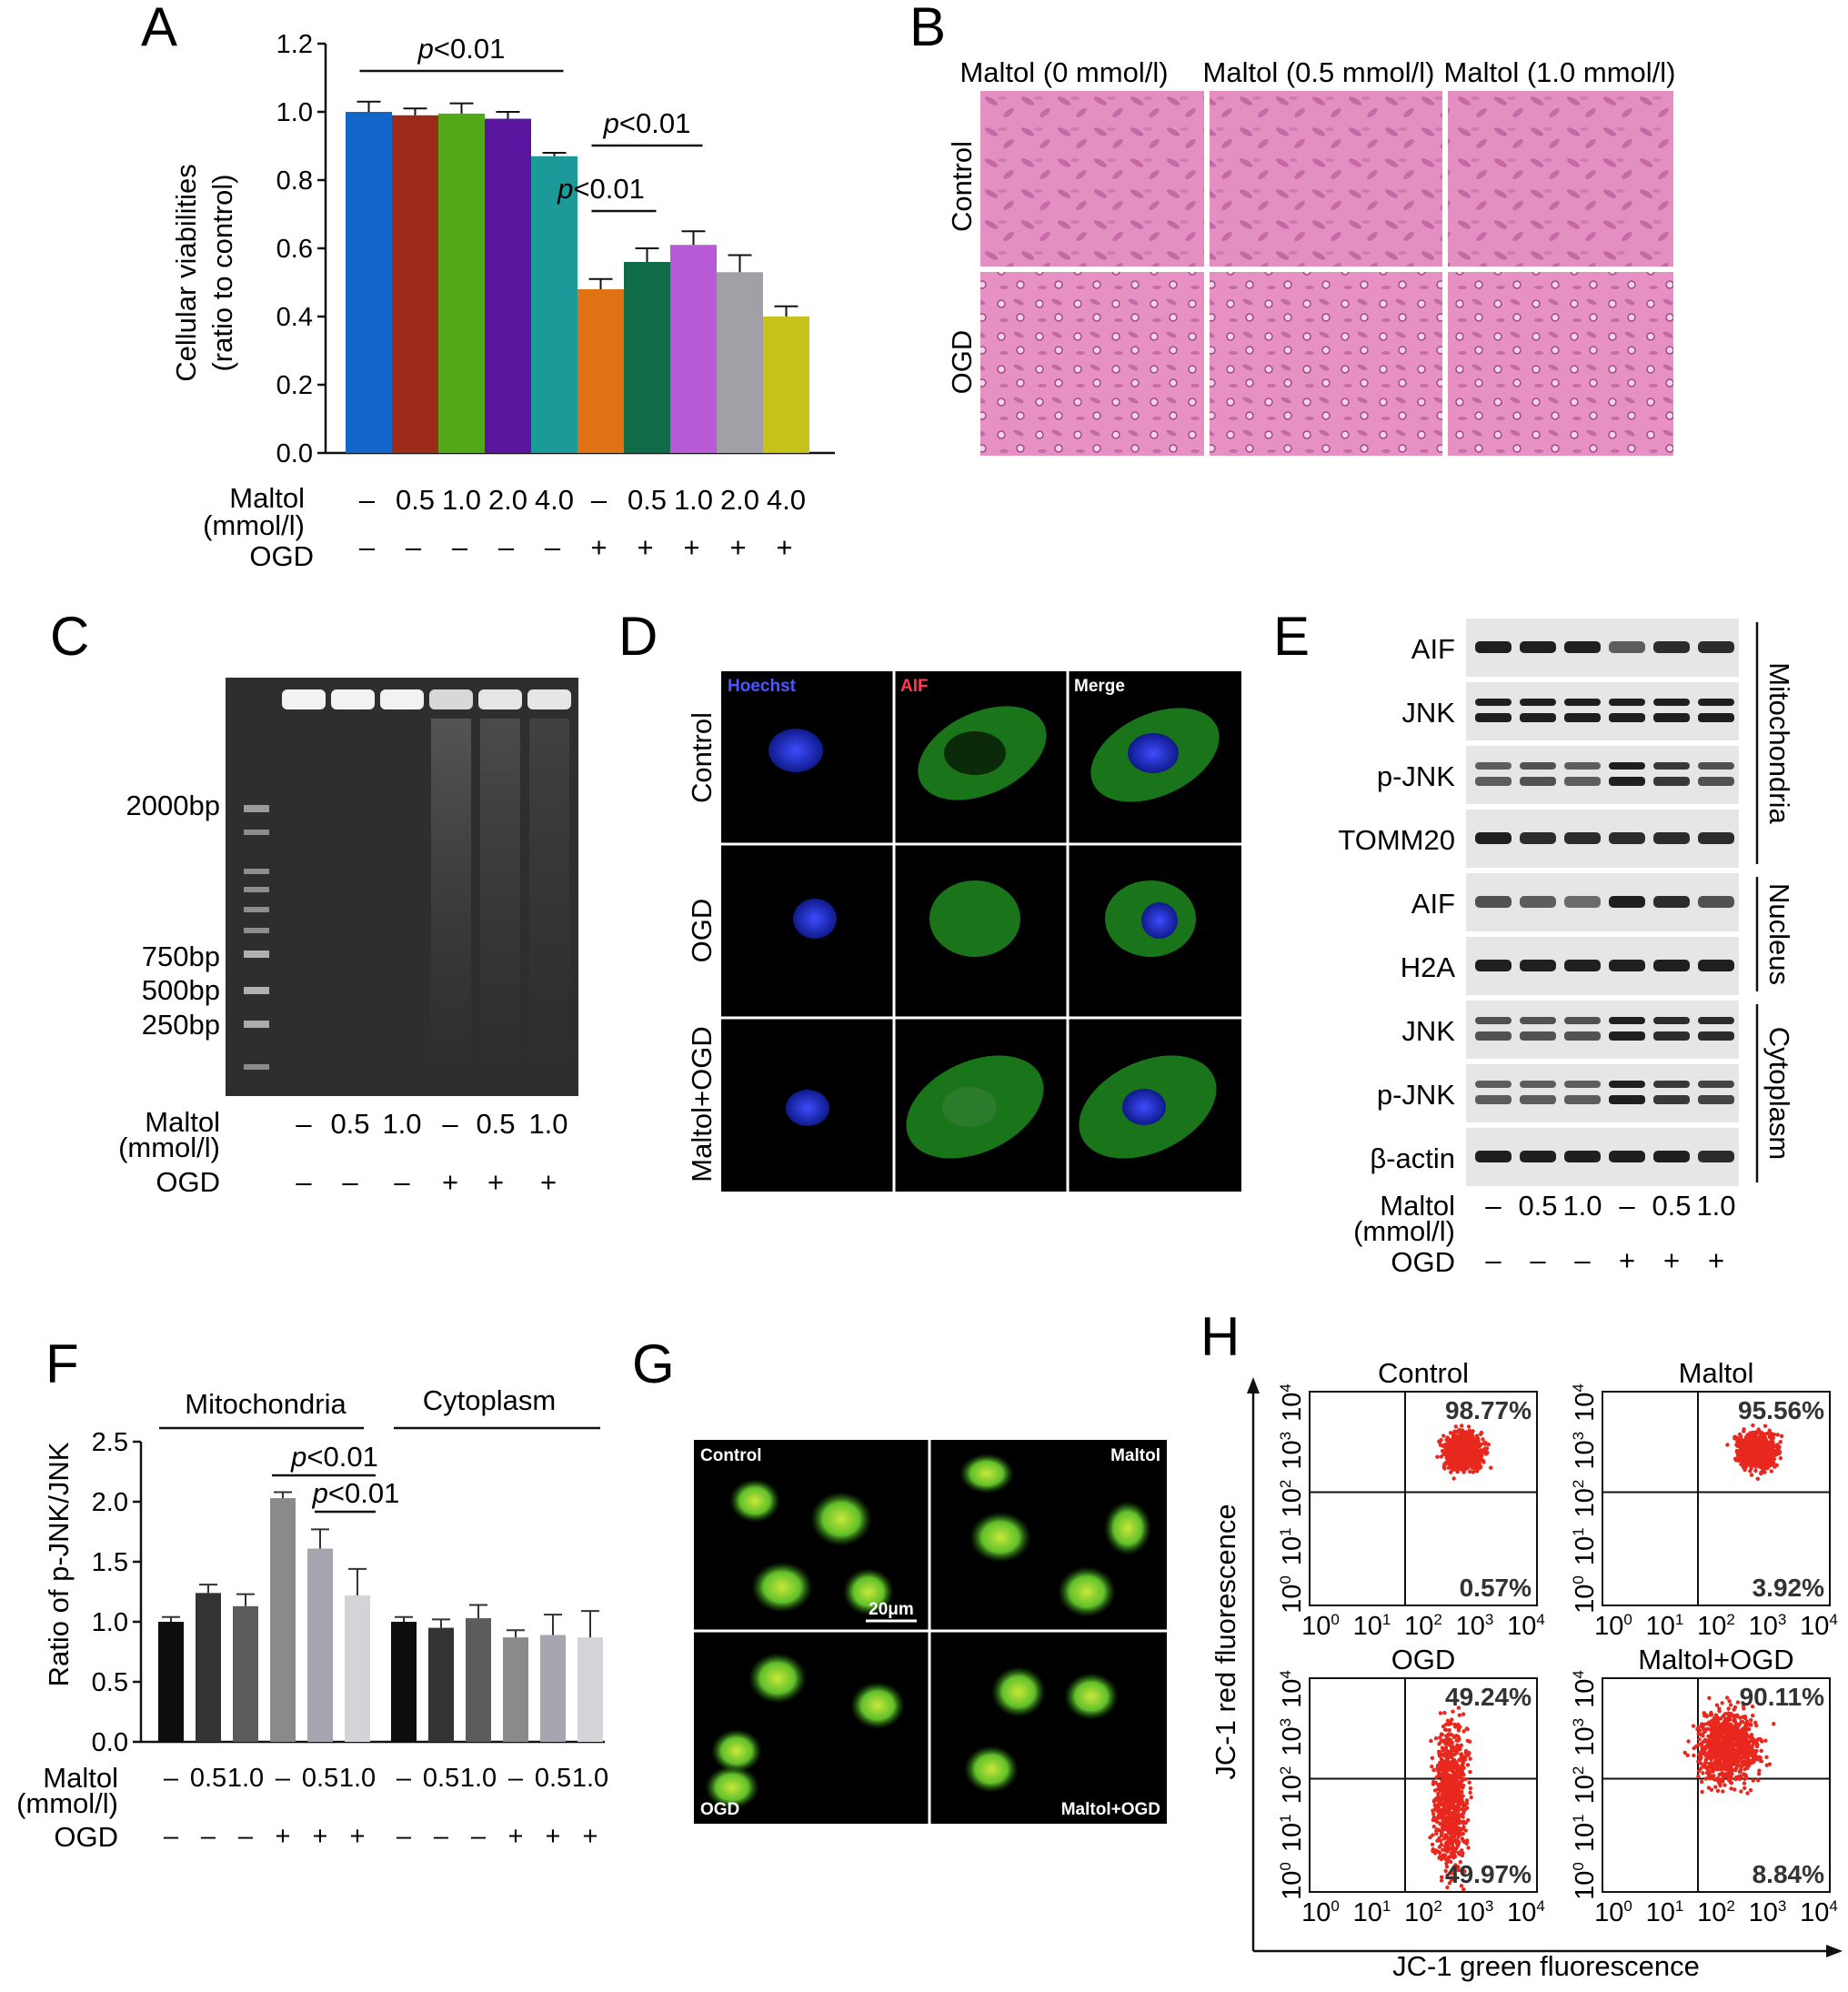  Describe the element at coordinates (1627, 1260) in the screenshot. I see `panel-e-ogd-value: +` at that location.